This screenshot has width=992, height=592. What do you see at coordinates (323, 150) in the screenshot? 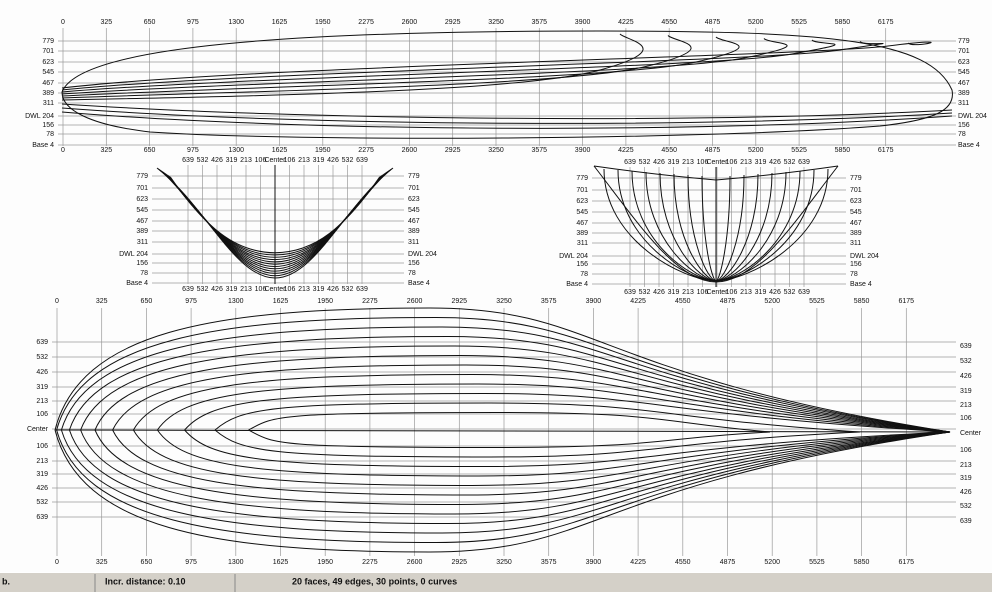
I see `station-label: 1950` at bounding box center [323, 150].